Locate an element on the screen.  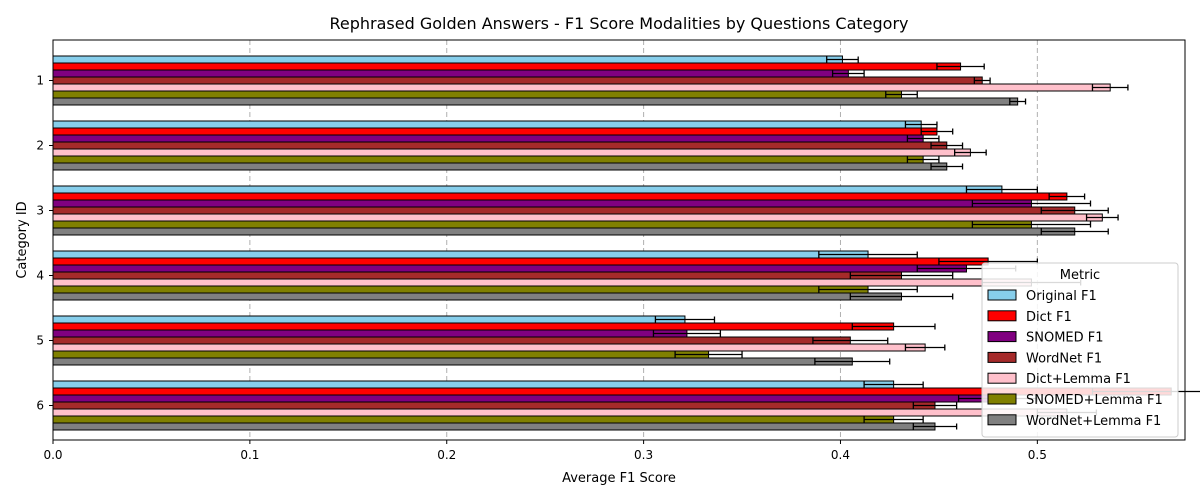
x-tick-label: 0.3 is located at coordinates (643, 455).